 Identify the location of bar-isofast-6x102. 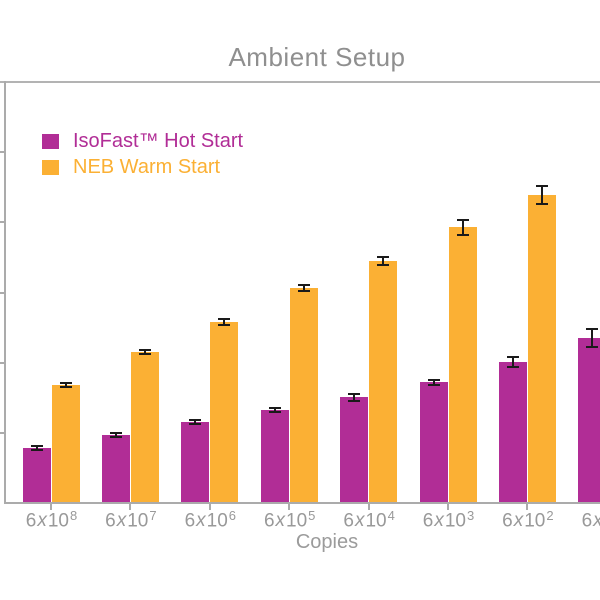
(512, 432).